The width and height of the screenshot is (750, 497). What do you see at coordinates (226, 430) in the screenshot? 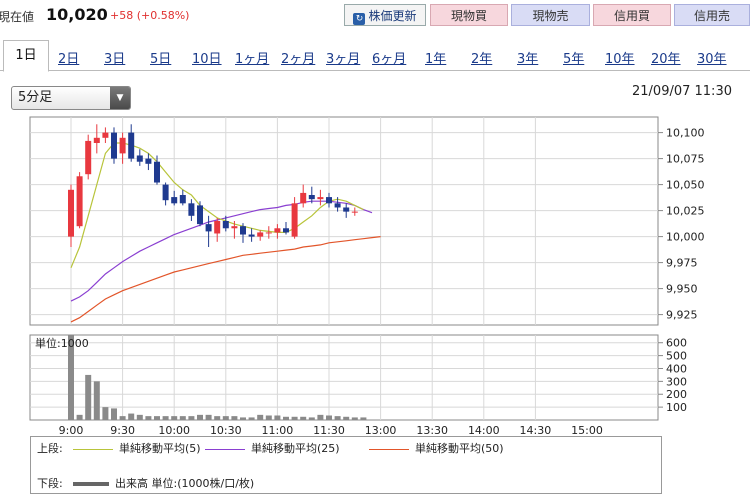
I see `time-axis-label: 10:30` at bounding box center [226, 430].